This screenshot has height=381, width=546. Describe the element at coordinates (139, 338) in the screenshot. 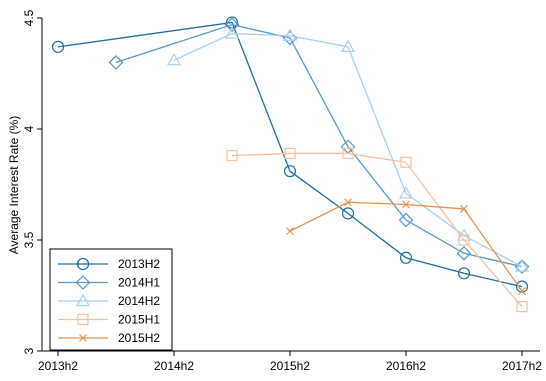

I see `legend-label: 2015H2` at that location.